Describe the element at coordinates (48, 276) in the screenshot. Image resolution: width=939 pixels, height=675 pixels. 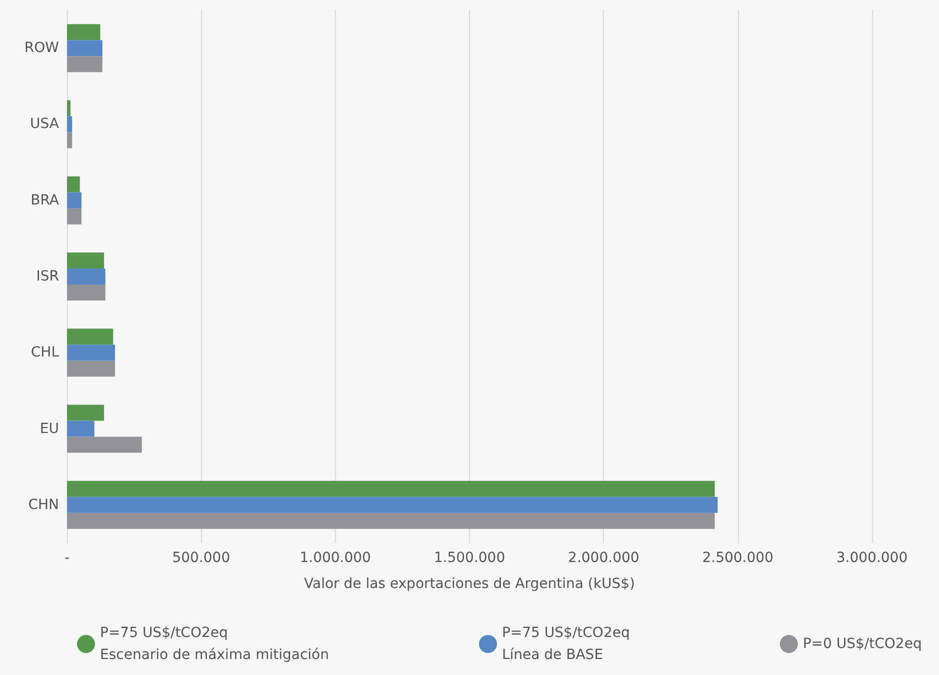
I see `y-tick-label: ISR` at that location.